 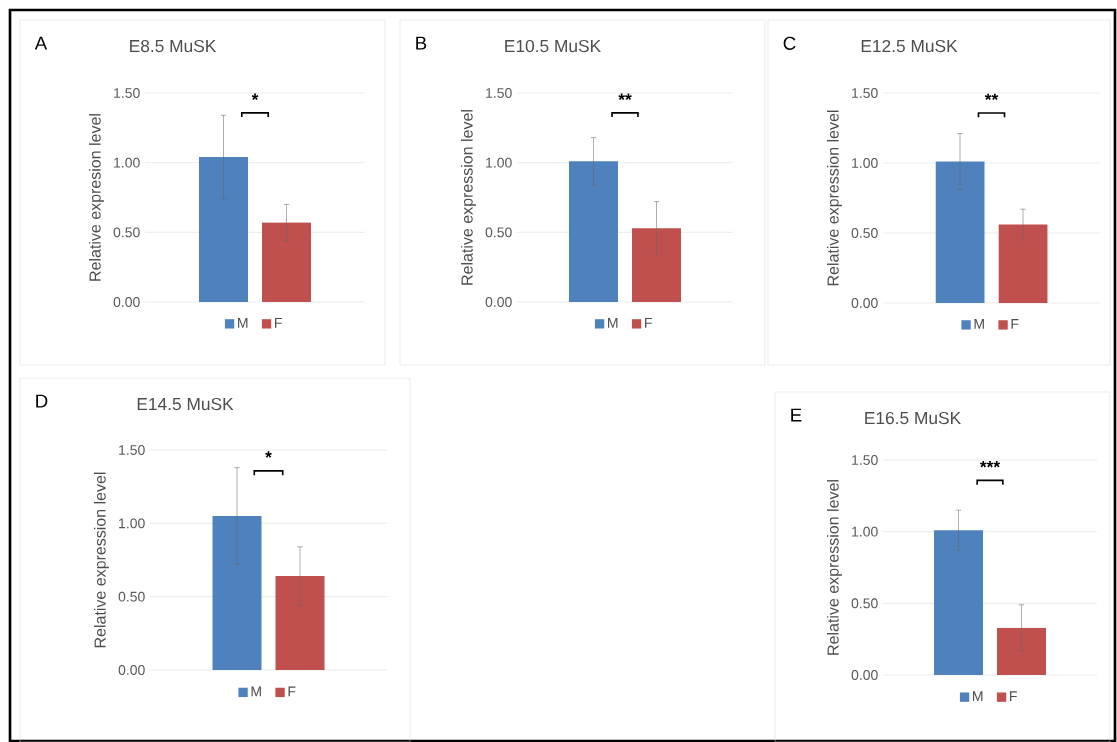 What do you see at coordinates (913, 418) in the screenshot?
I see `chart-title: E16.5 MuSK` at bounding box center [913, 418].